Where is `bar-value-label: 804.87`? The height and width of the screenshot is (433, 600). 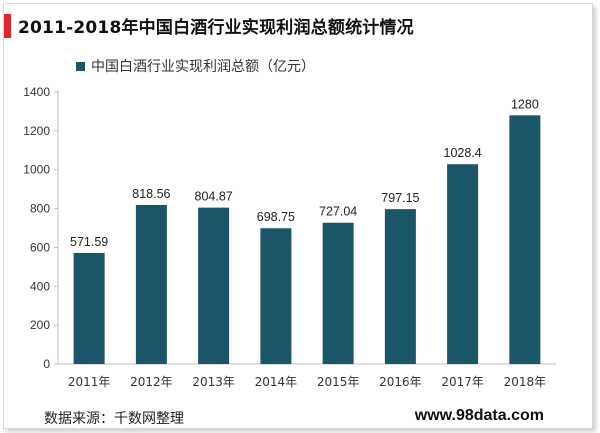
bar-value-label: 804.87 is located at coordinates (214, 197).